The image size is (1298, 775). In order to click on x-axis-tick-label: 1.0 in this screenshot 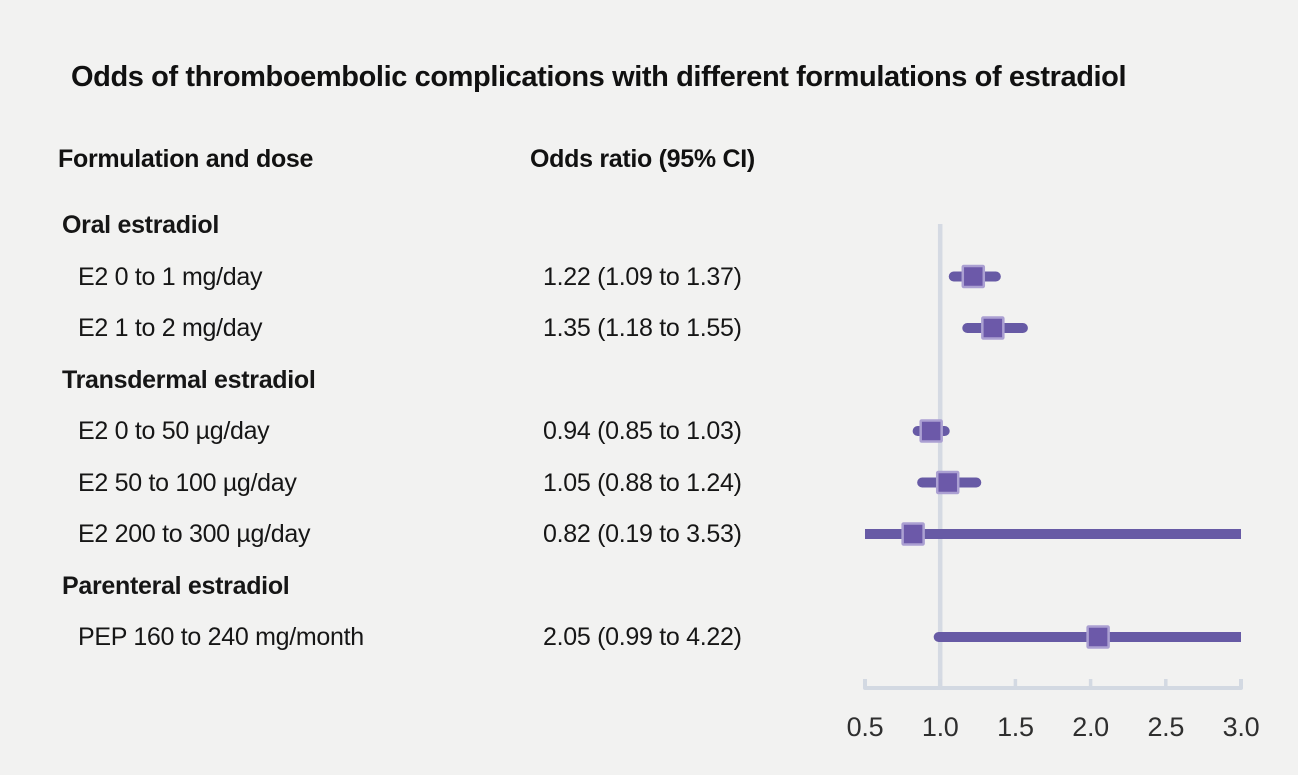, I will do `click(940, 727)`.